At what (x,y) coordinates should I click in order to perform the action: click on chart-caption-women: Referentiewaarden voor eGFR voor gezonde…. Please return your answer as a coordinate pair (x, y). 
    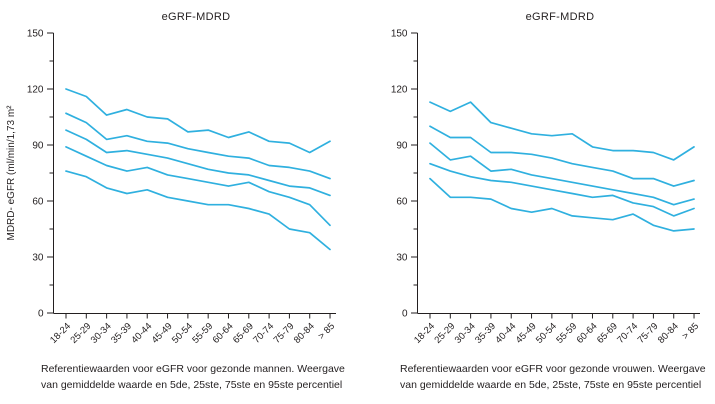
    Looking at the image, I should click on (557, 378).